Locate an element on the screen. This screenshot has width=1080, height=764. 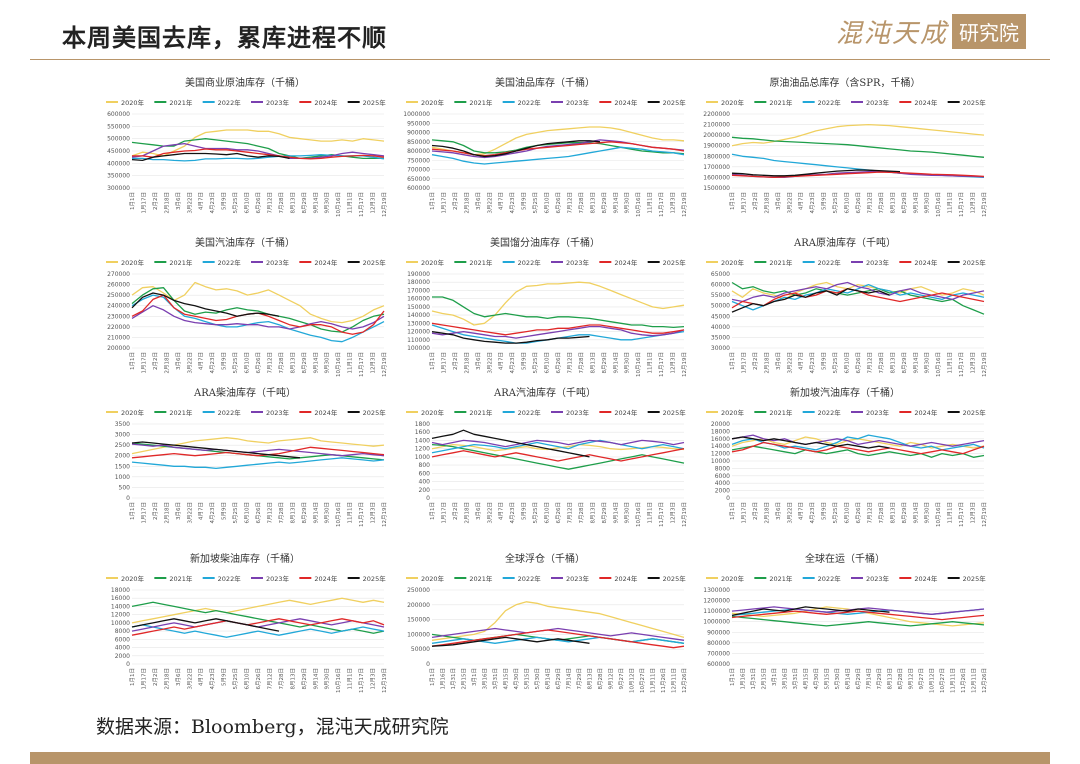
x-tick-label: 11月11日 is located at coordinates (653, 680).